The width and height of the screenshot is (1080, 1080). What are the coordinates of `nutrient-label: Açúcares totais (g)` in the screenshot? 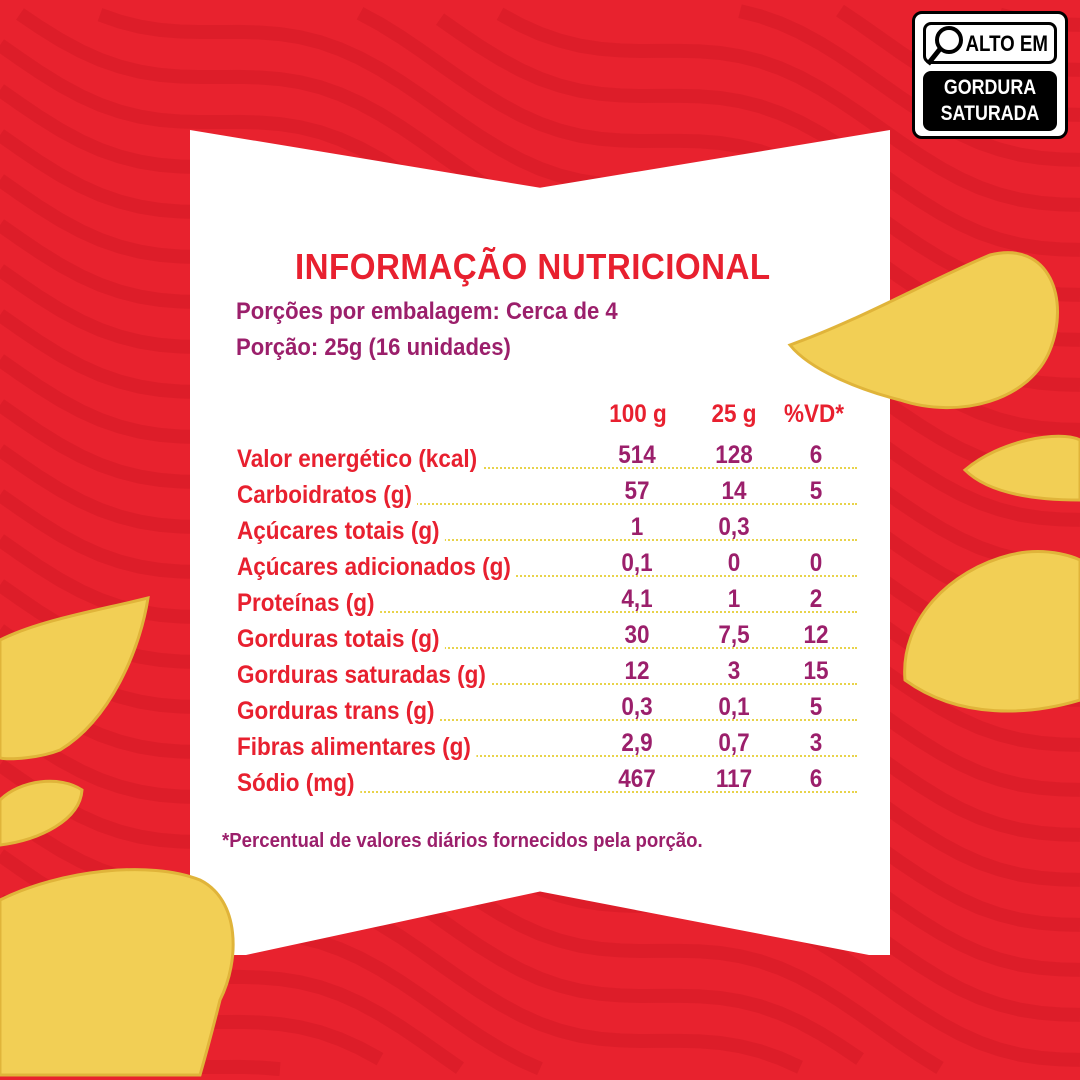 It's located at (341, 531).